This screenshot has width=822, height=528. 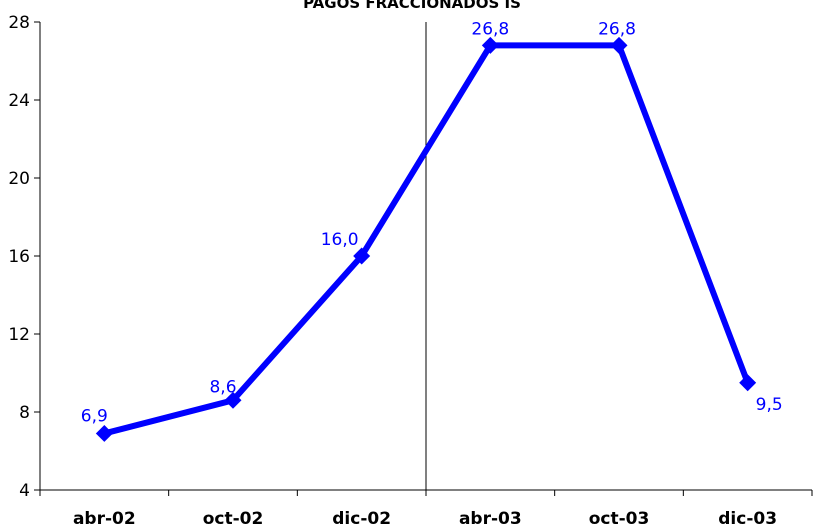 I want to click on x-tick-label: oct-02, so click(x=233, y=518).